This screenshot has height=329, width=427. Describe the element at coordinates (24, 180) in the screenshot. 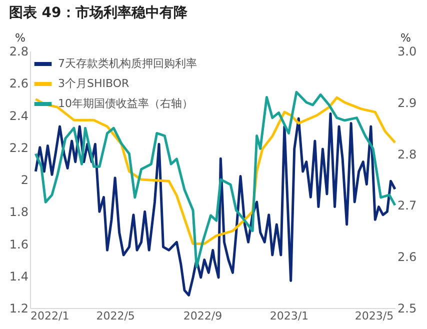

I see `y-tick-label: 2` at that location.